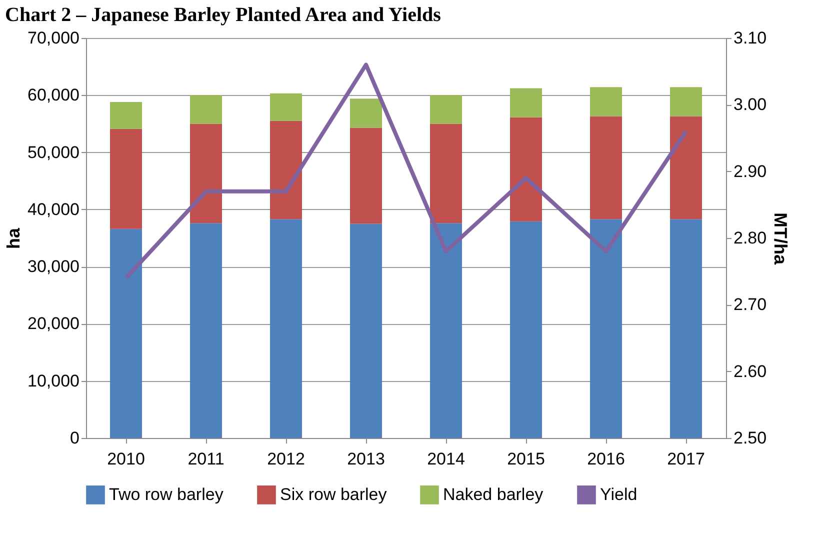  I want to click on y2-tick-label: 2.50, so click(750, 438).